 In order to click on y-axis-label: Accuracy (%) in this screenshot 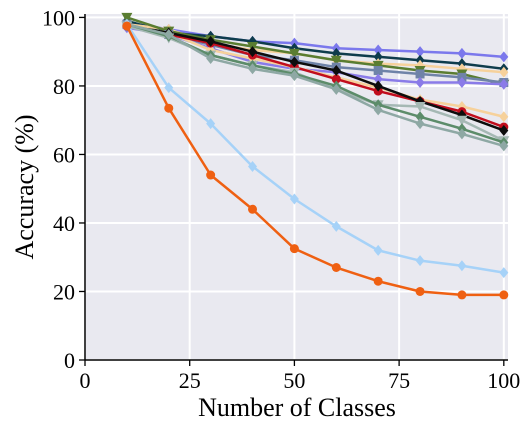, I will do `click(24, 186)`.